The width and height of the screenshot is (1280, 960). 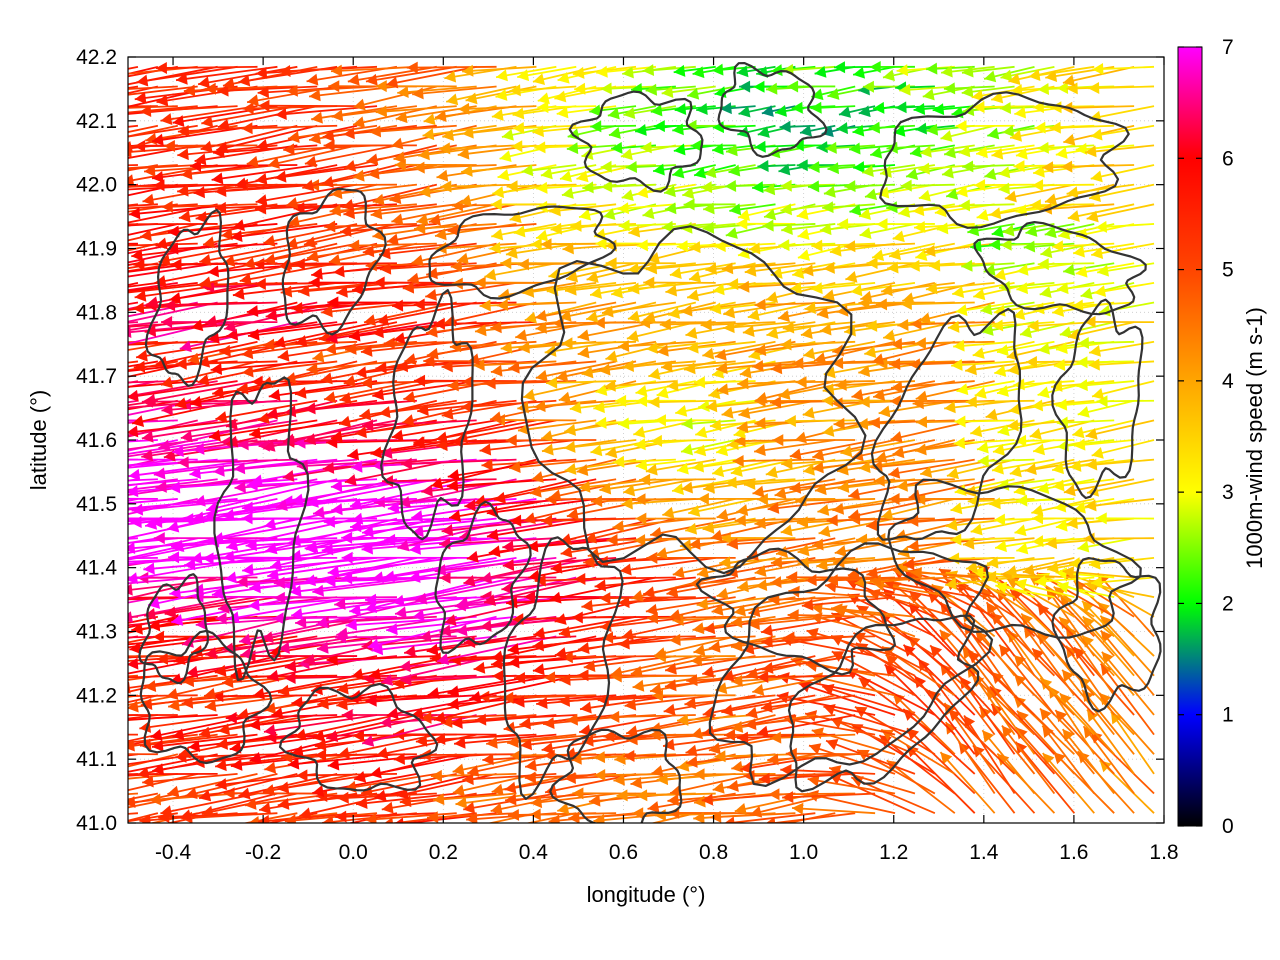 I want to click on x-tick-label: 0.4, so click(x=534, y=852).